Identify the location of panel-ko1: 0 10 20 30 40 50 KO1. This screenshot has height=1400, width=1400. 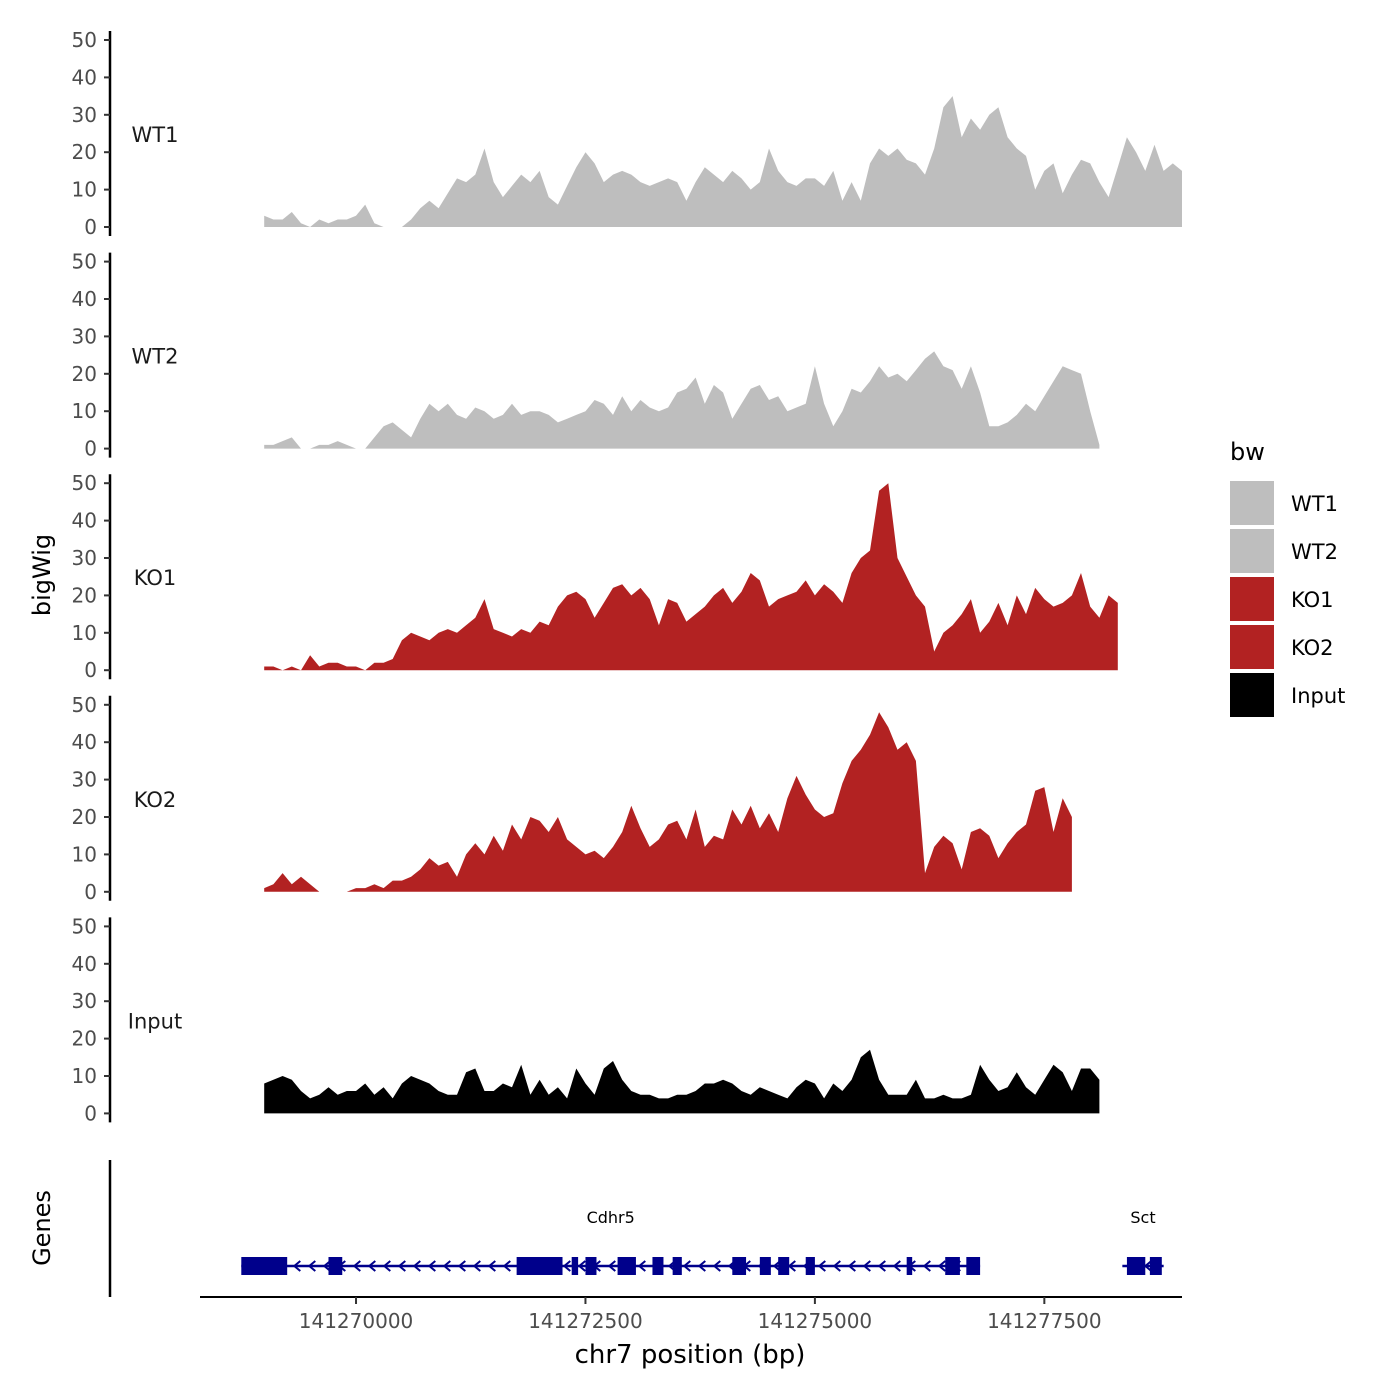
(595, 576).